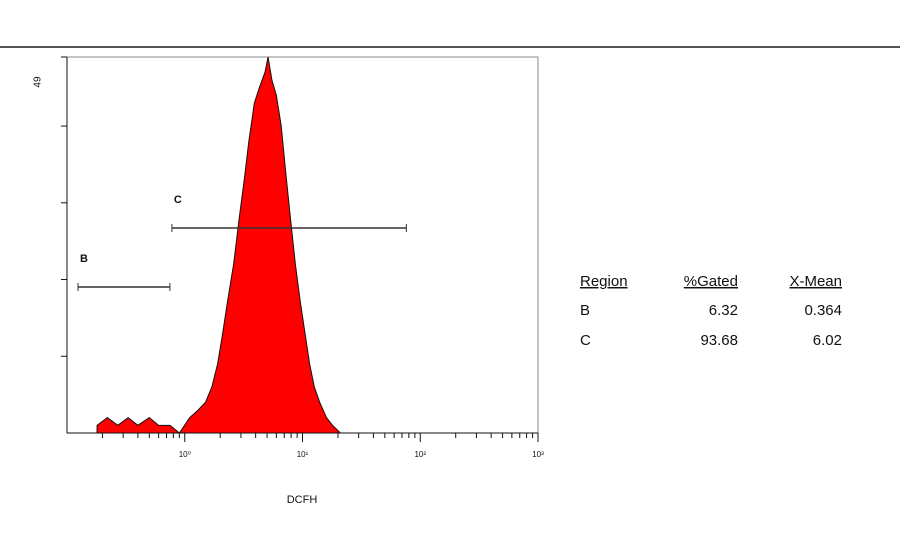 The height and width of the screenshot is (557, 900). I want to click on x-axis-label: DCFH, so click(302, 500).